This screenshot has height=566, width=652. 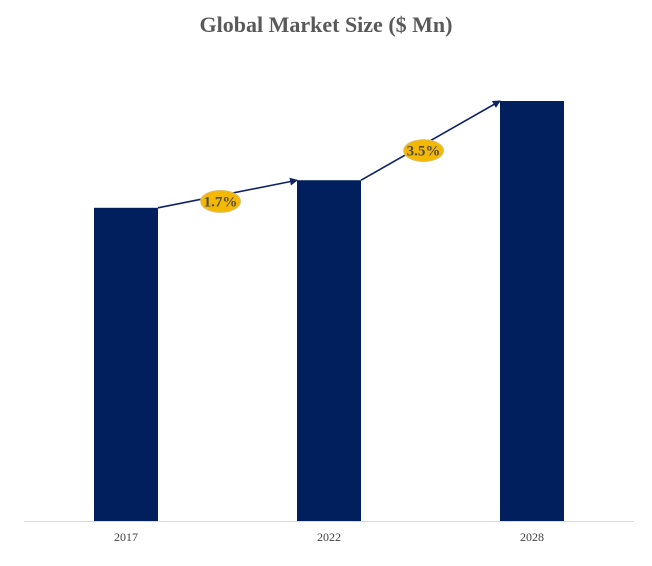 I want to click on bar-2017, so click(x=126, y=364).